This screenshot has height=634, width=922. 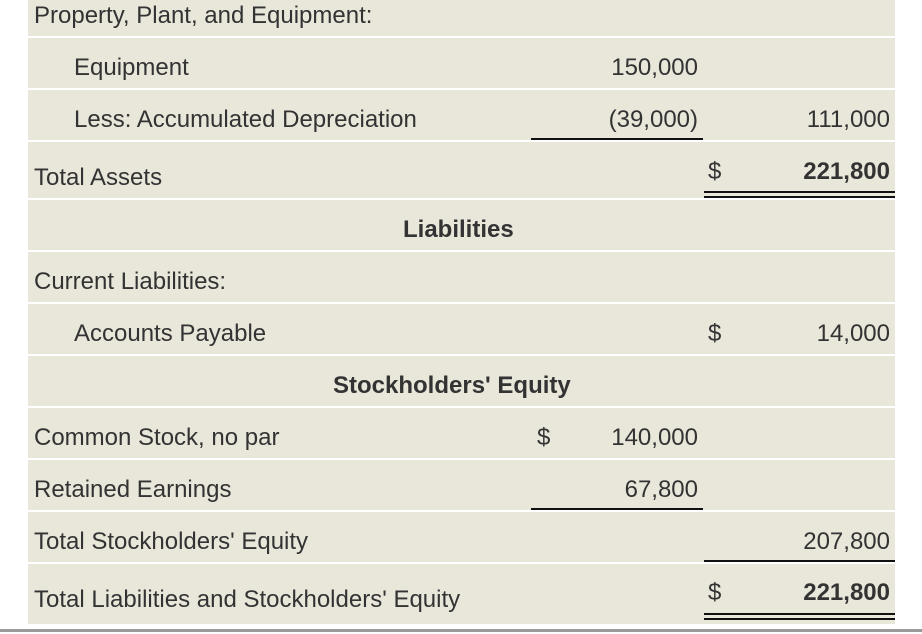 I want to click on page-bottom-rule, so click(x=461, y=630).